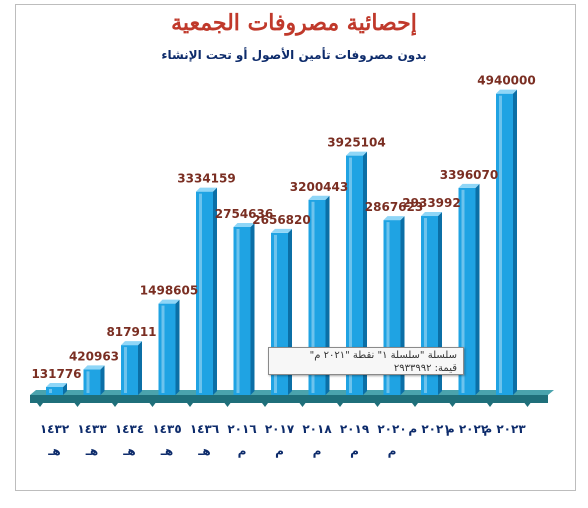  Describe the element at coordinates (504, 429) in the screenshot. I see `x-tick-label: ٢٠٢٣ م` at that location.